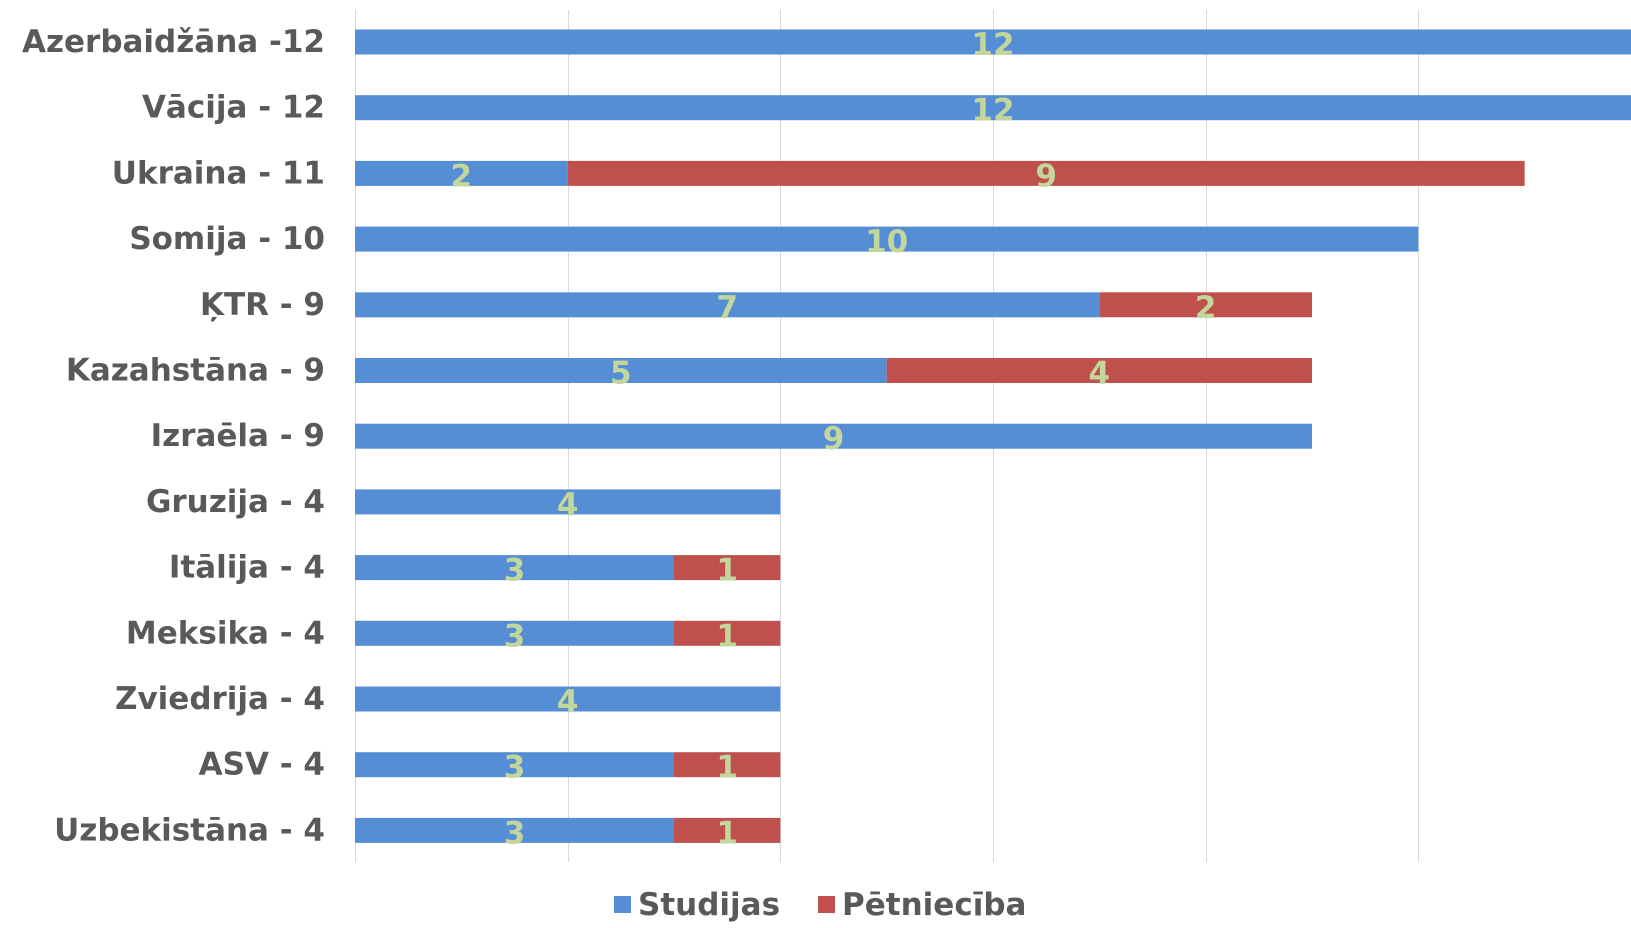 This screenshot has height=928, width=1631. Describe the element at coordinates (235, 502) in the screenshot. I see `category-label: Gruzija - 4` at that location.